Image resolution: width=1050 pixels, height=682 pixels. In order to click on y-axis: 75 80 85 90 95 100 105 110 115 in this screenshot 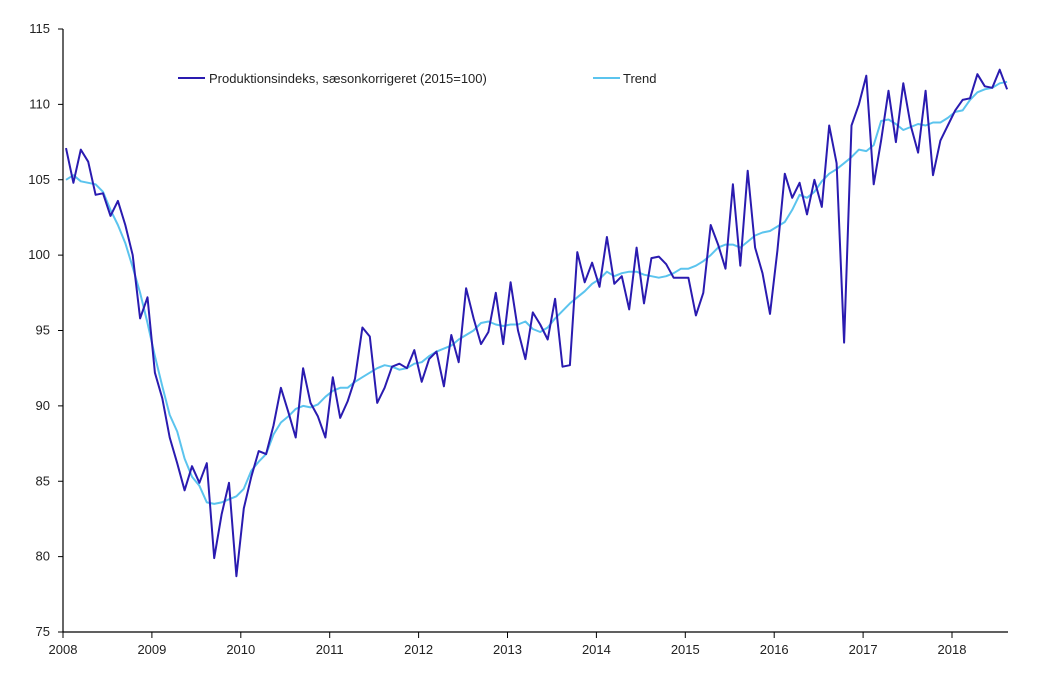, I will do `click(45, 330)`.